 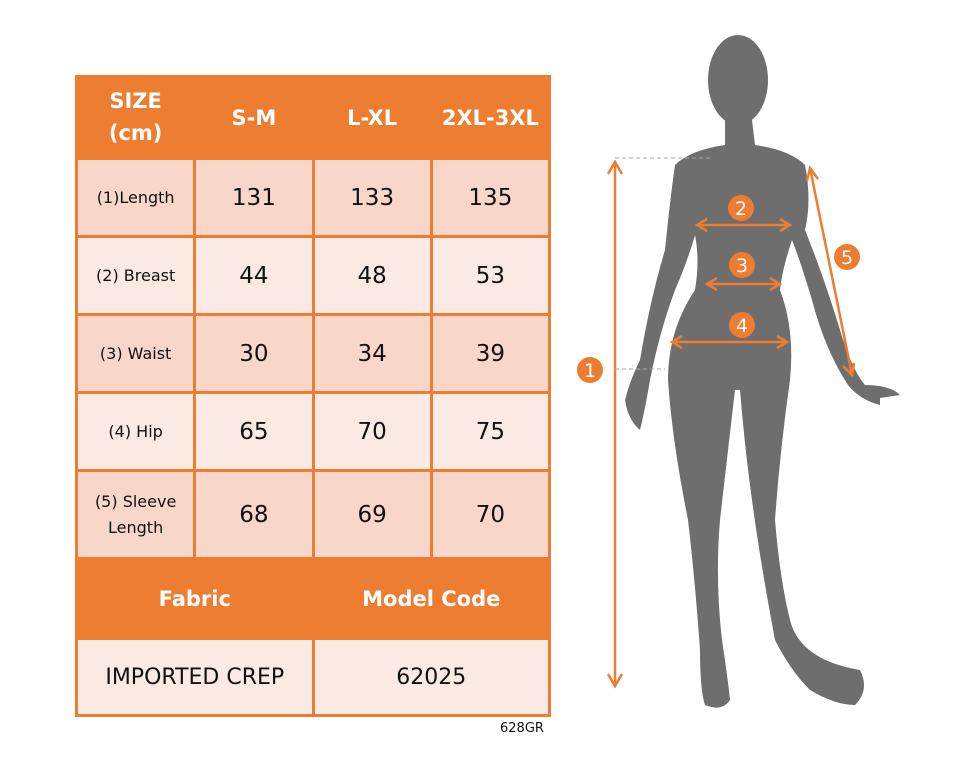 I want to click on fabric-value: IMPORTED CREP, so click(x=195, y=677).